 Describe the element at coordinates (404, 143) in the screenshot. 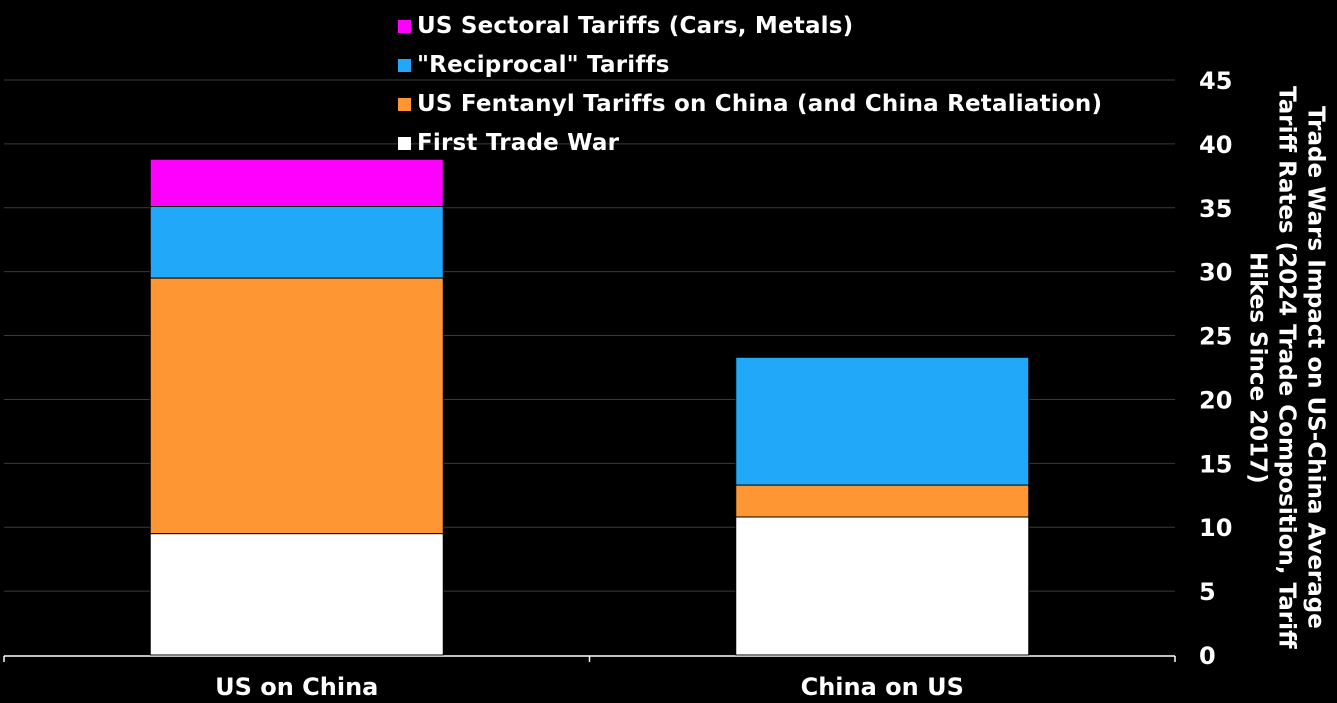

I see `legend-swatch-first-trade-war` at that location.